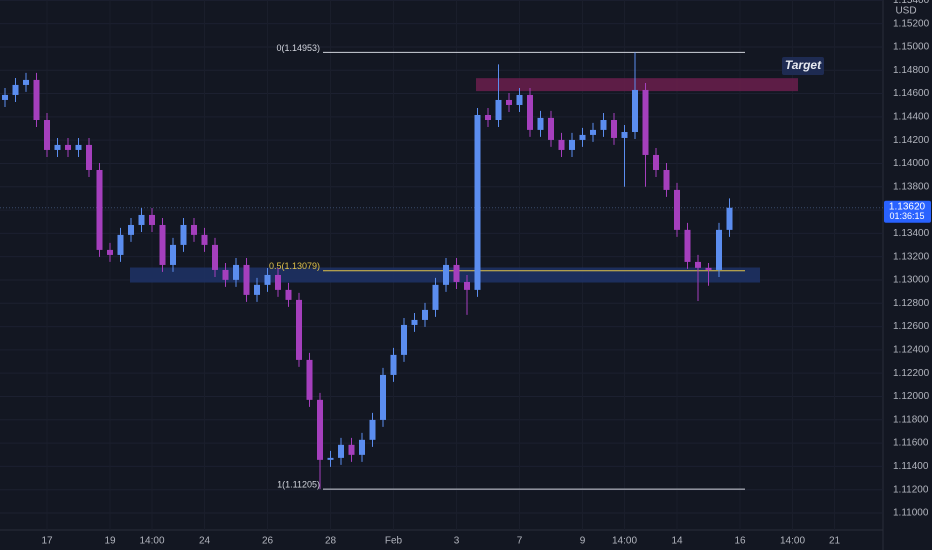 The image size is (932, 550). Describe the element at coordinates (911, 396) in the screenshot. I see `y-tick-label: 1.12000` at that location.